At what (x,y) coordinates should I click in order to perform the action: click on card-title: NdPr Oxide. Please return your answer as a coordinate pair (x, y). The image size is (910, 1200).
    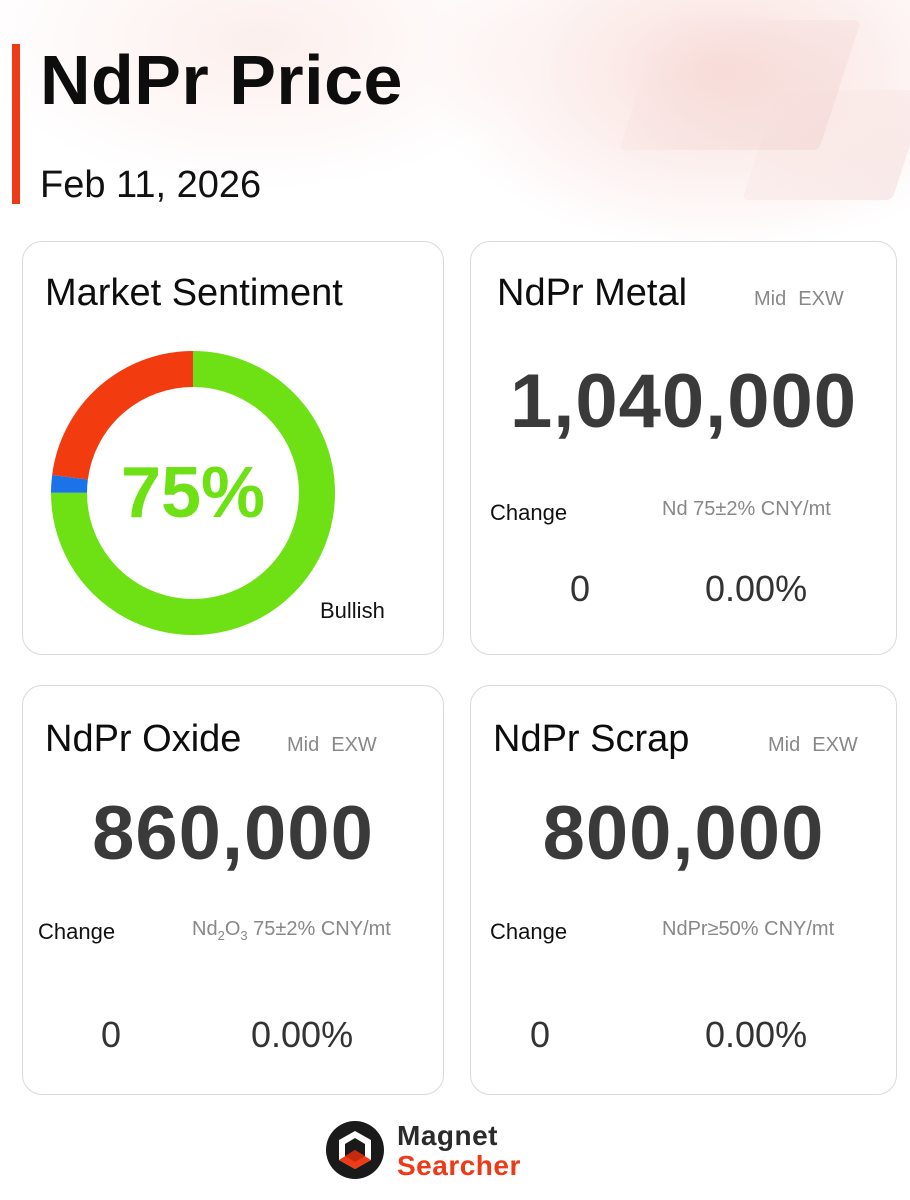
    Looking at the image, I should click on (143, 739).